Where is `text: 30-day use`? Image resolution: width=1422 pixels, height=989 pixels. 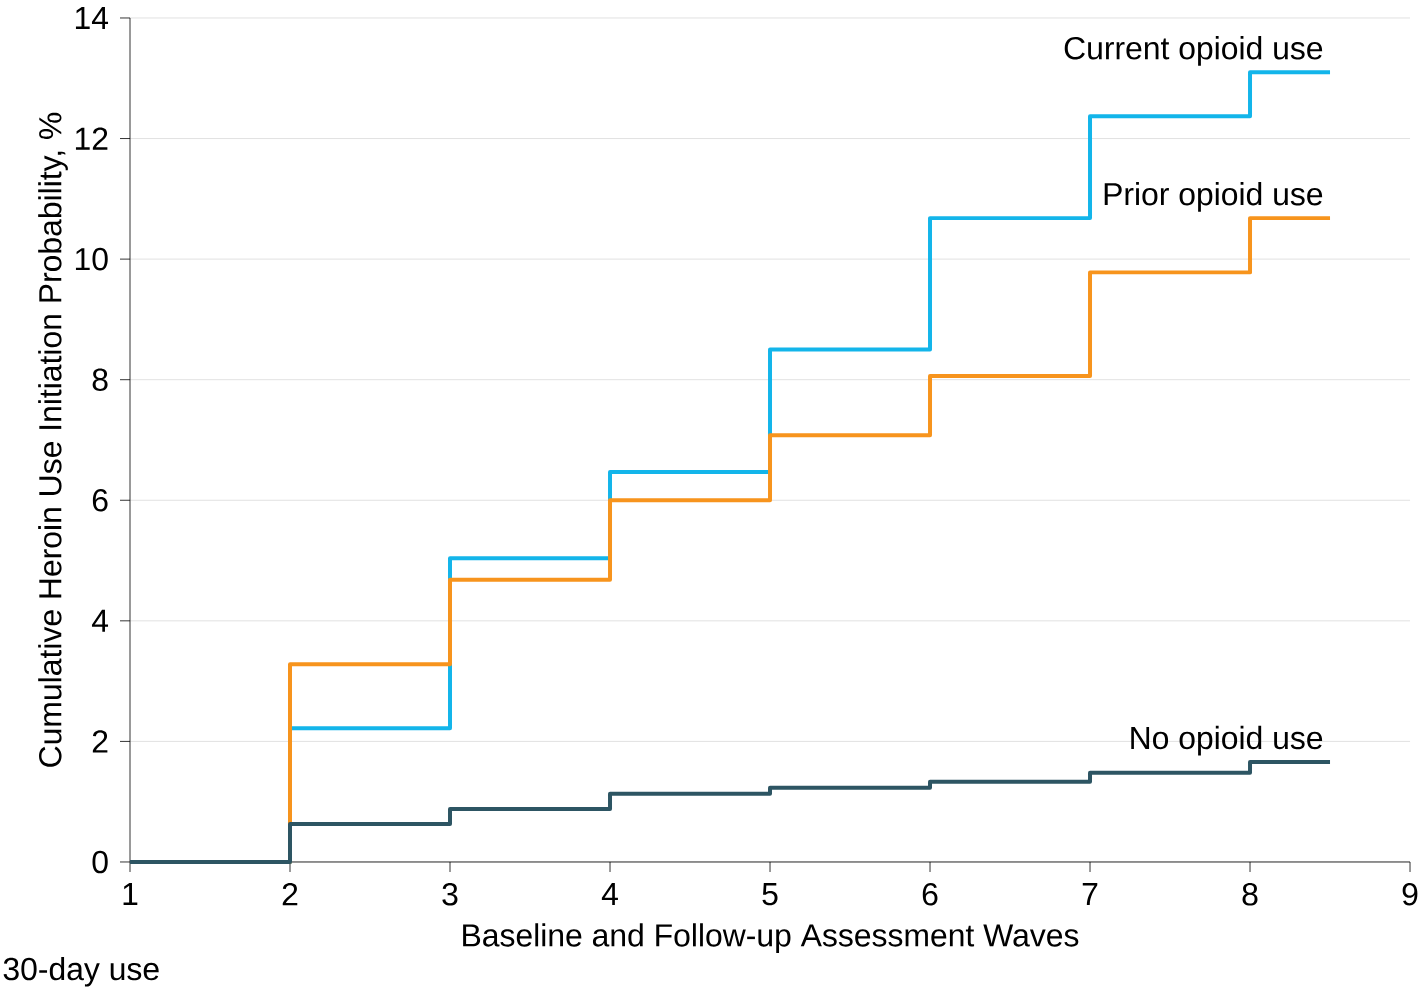 text: 30-day use is located at coordinates (81, 971).